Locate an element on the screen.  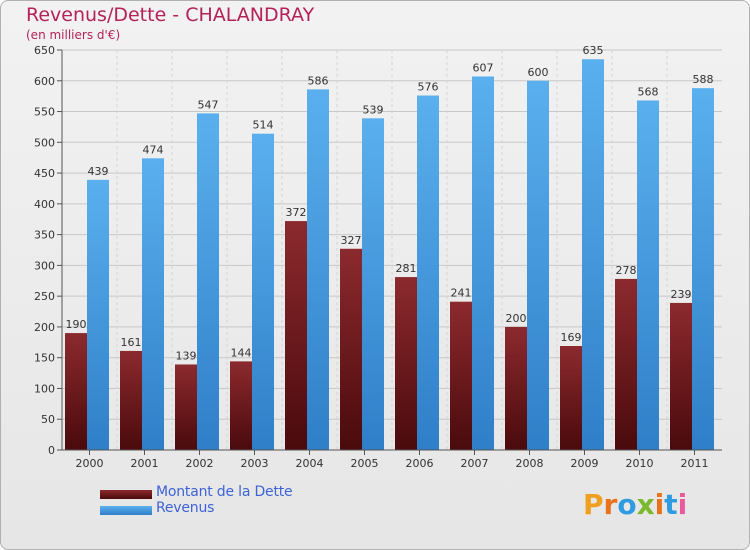
data-label-revenus: 547 is located at coordinates (208, 104).